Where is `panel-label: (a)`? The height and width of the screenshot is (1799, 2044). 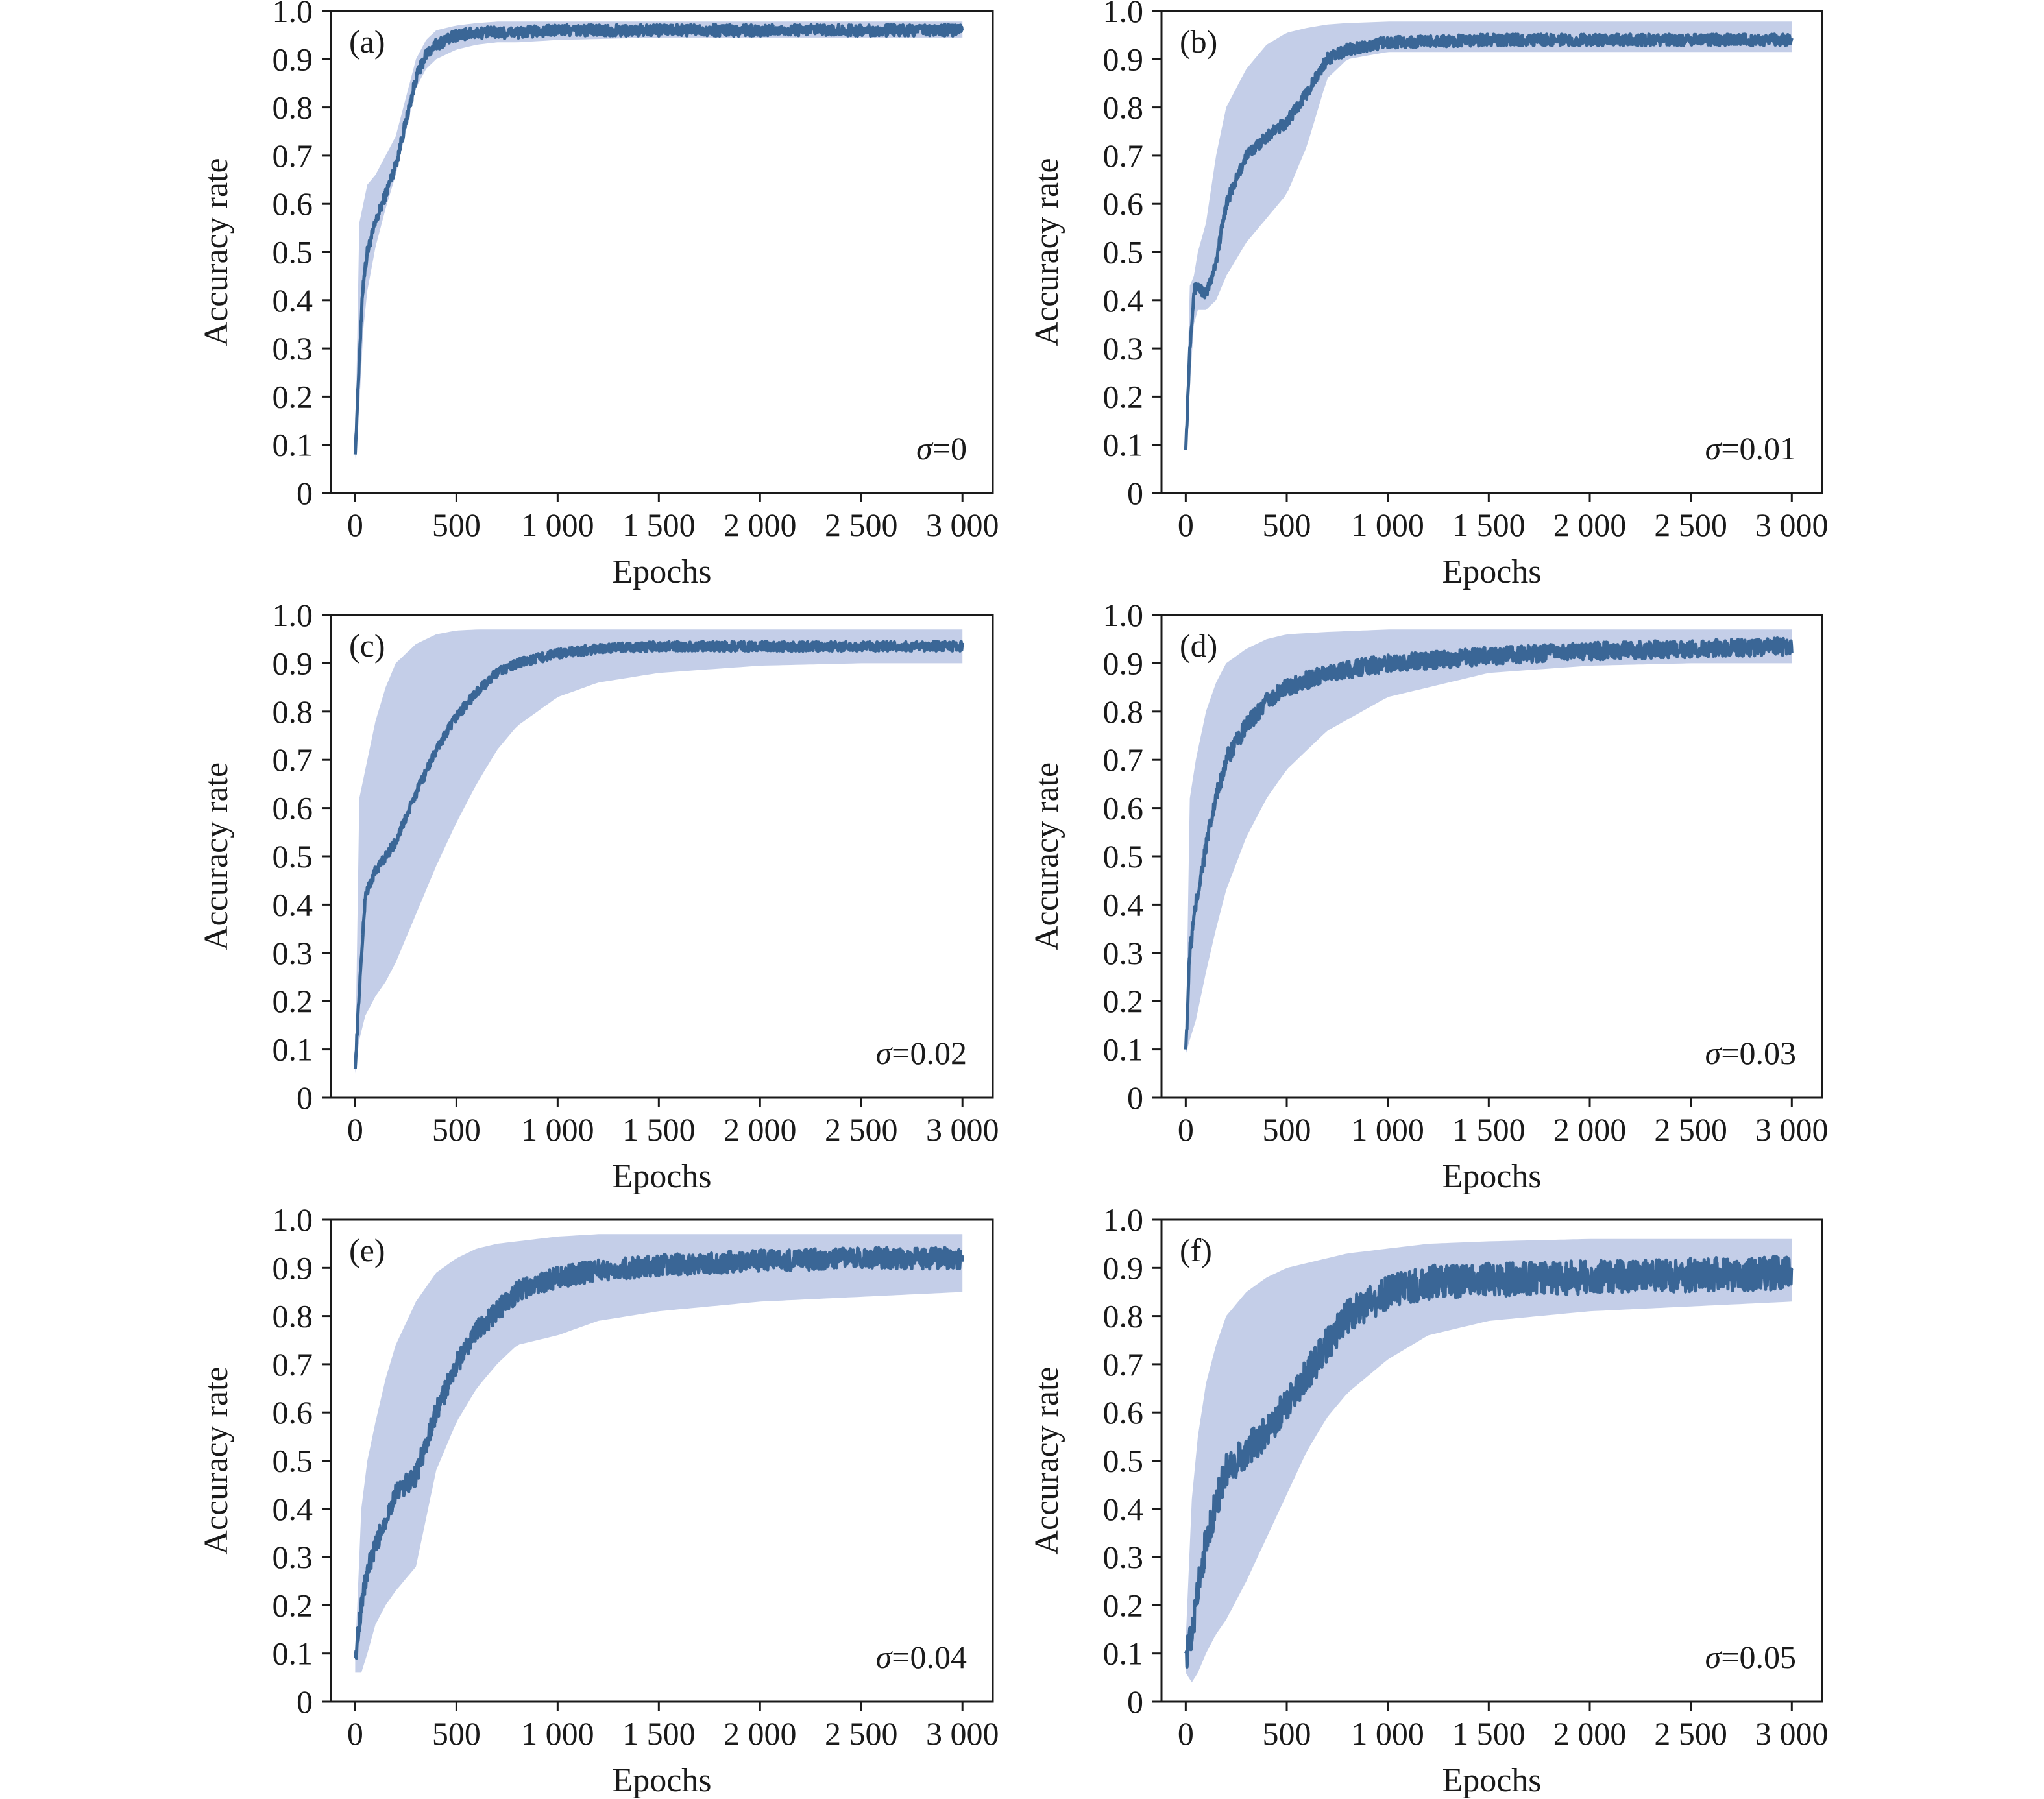
panel-label: (a) is located at coordinates (367, 42).